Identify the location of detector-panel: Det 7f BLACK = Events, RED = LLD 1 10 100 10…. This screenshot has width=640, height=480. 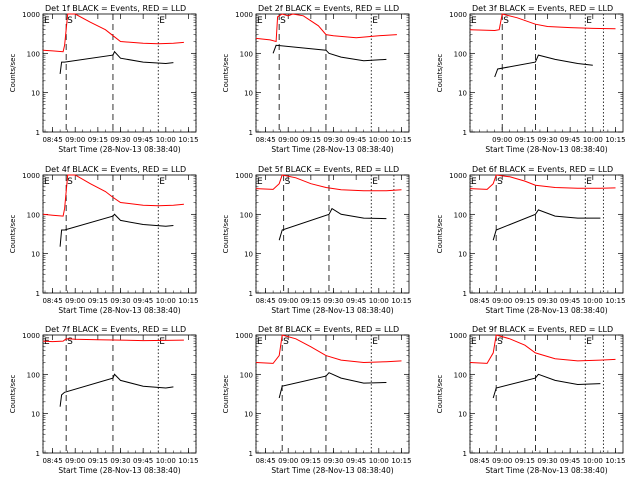
(104, 400).